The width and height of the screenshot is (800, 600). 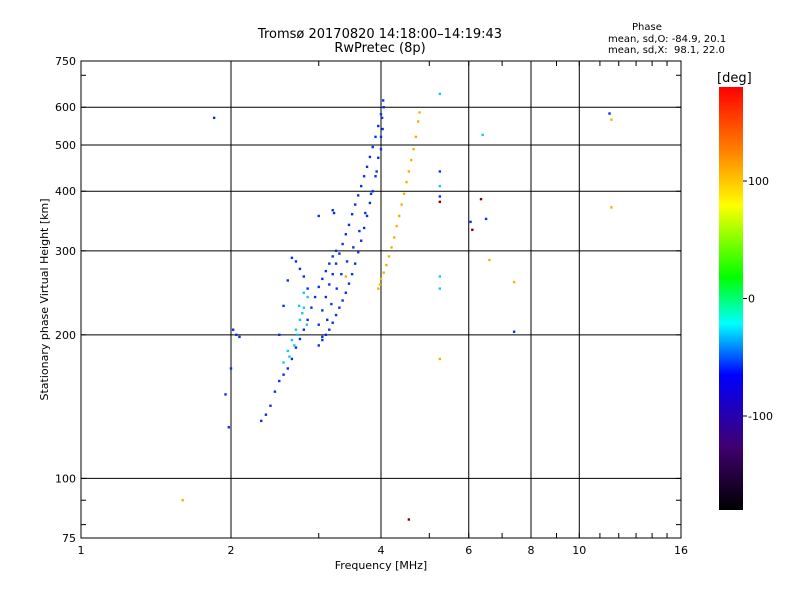 What do you see at coordinates (468, 550) in the screenshot?
I see `x-tick-label: 6` at bounding box center [468, 550].